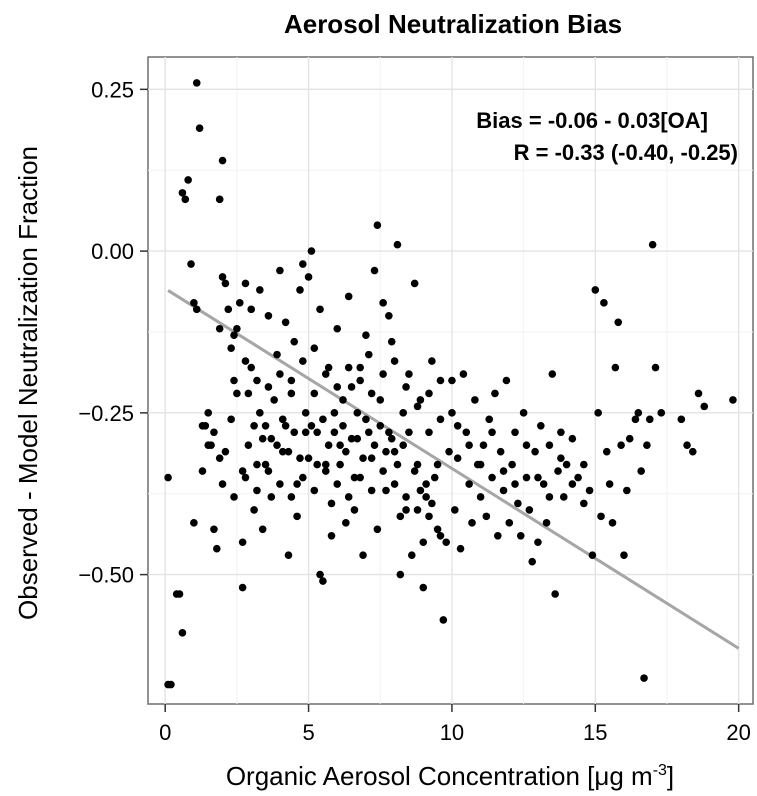  I want to click on x-axis-label-superscript: -3, so click(660, 770).